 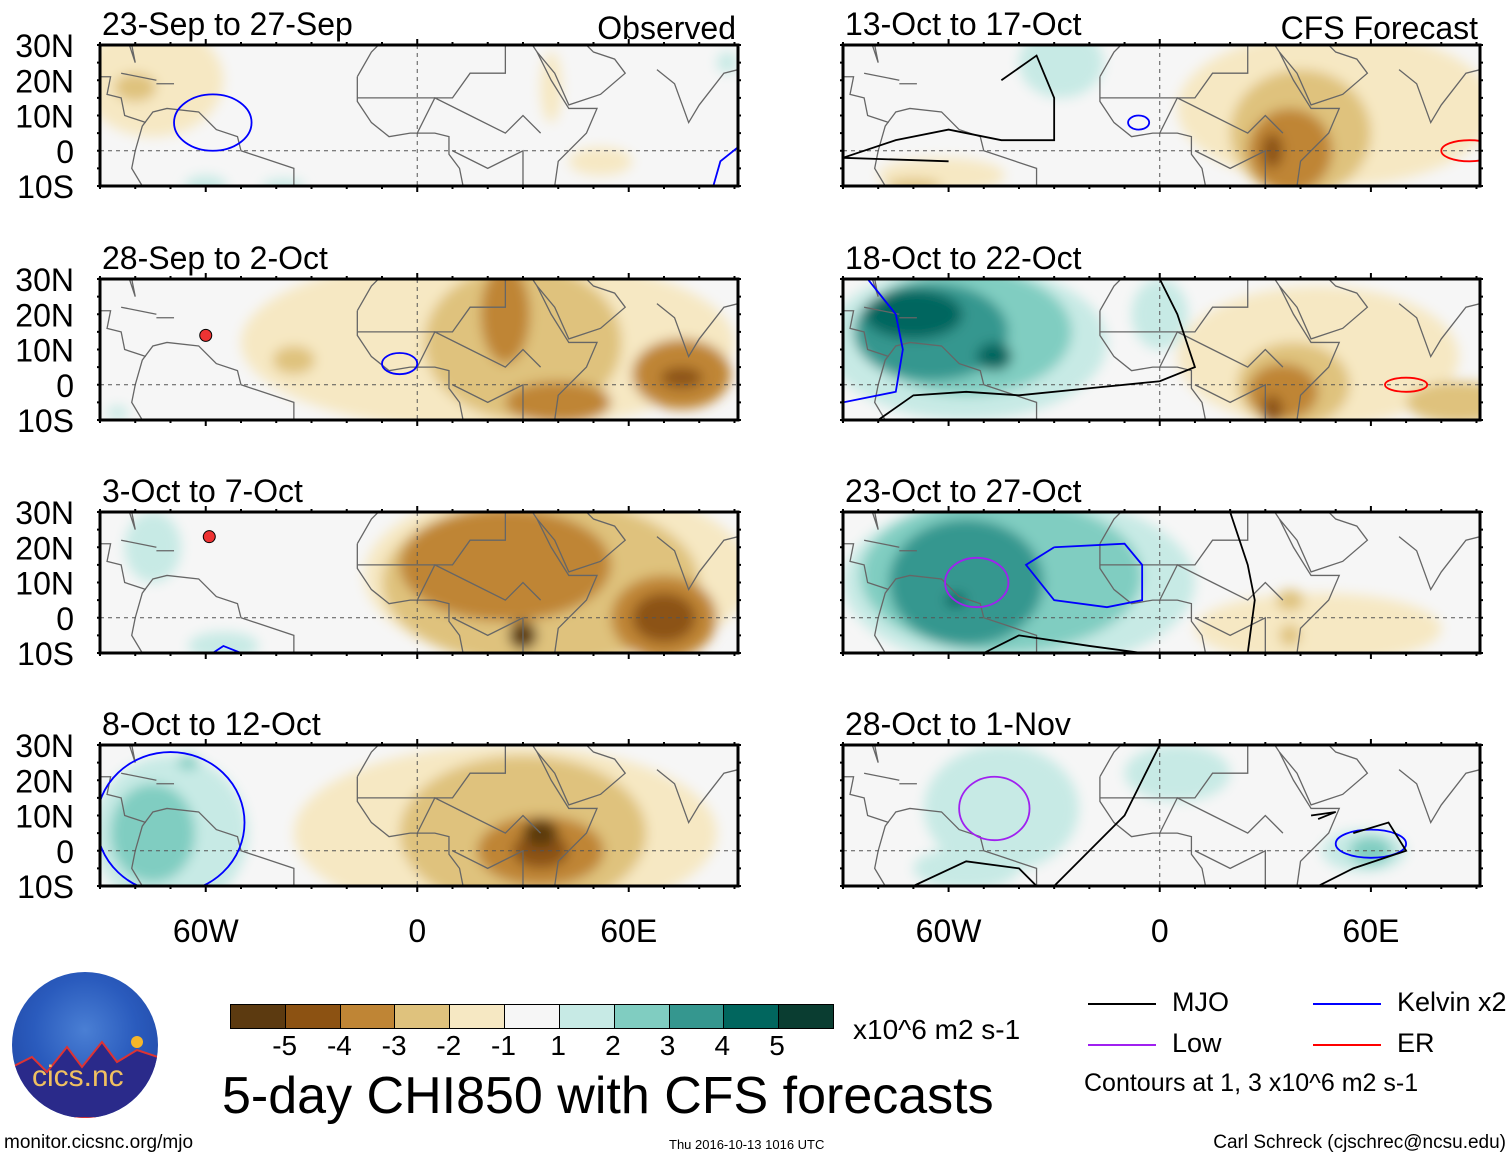 I want to click on legend-line-er, so click(x=1347, y=1045).